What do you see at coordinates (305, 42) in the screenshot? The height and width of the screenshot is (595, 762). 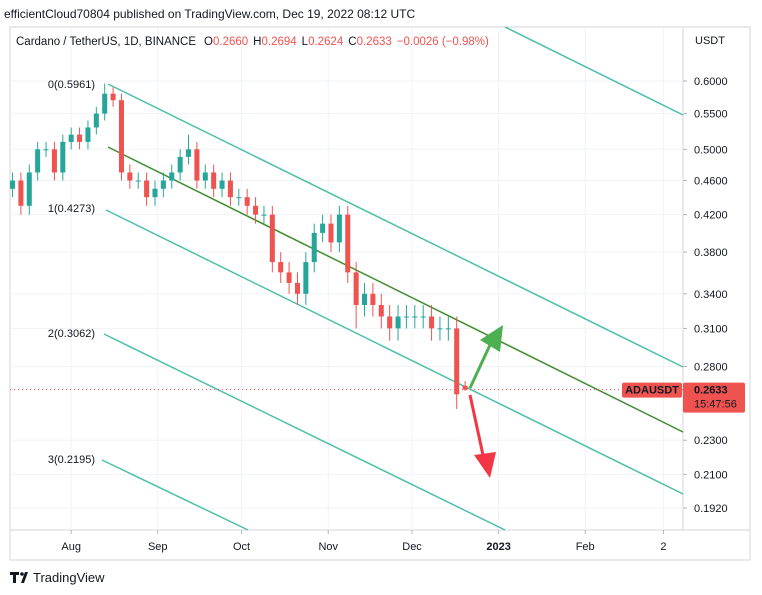 I see `legend-key: L` at bounding box center [305, 42].